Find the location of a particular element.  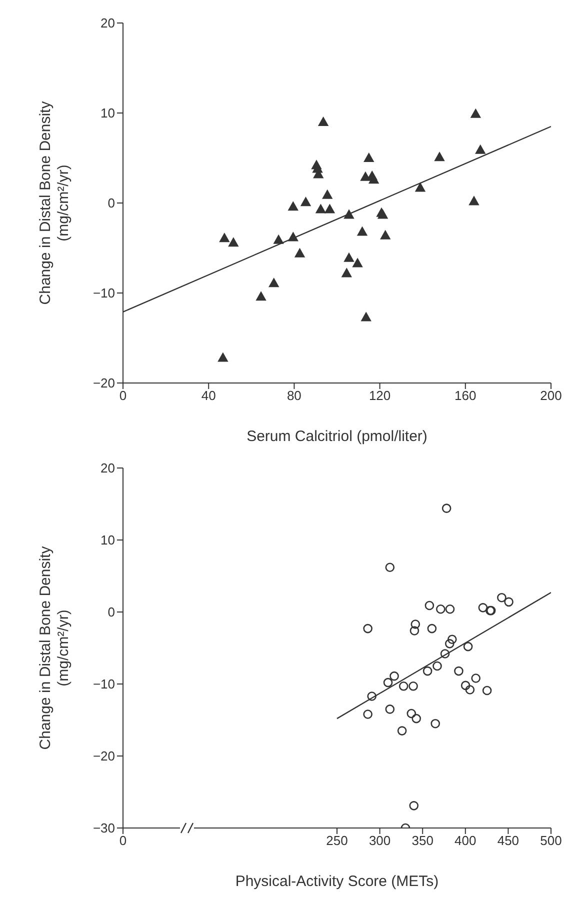

x-tick-label: 200 is located at coordinates (551, 396).